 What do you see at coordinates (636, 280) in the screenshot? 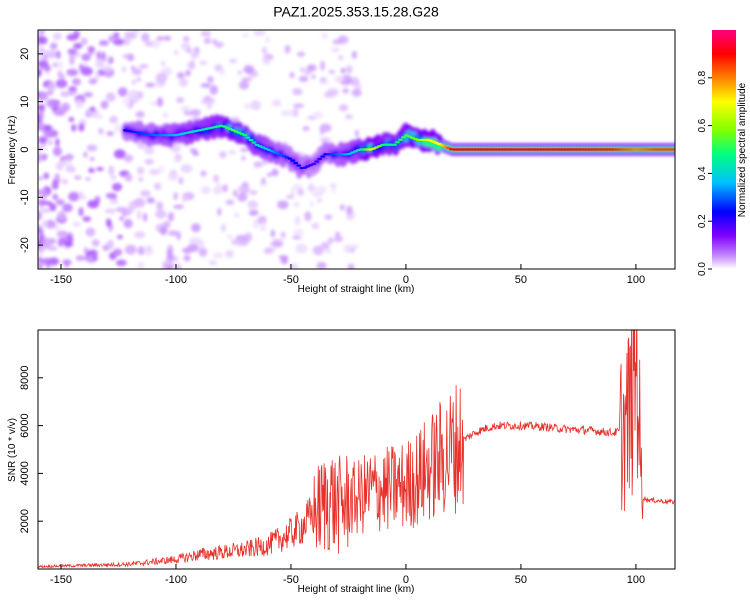
I see `spectrogram-x-tick-label: 100` at bounding box center [636, 280].